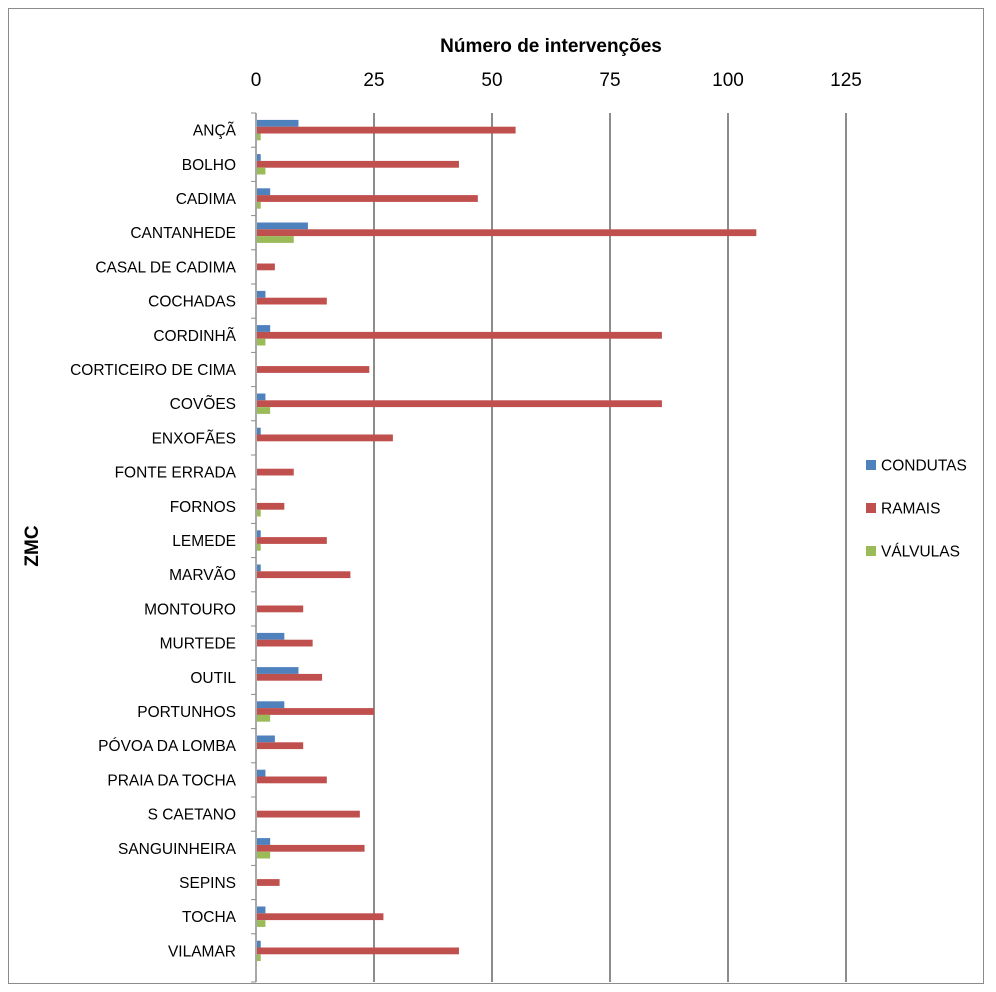 The width and height of the screenshot is (996, 992). I want to click on x-axis-ticks: 0 25 50 75 100 125, so click(556, 80).